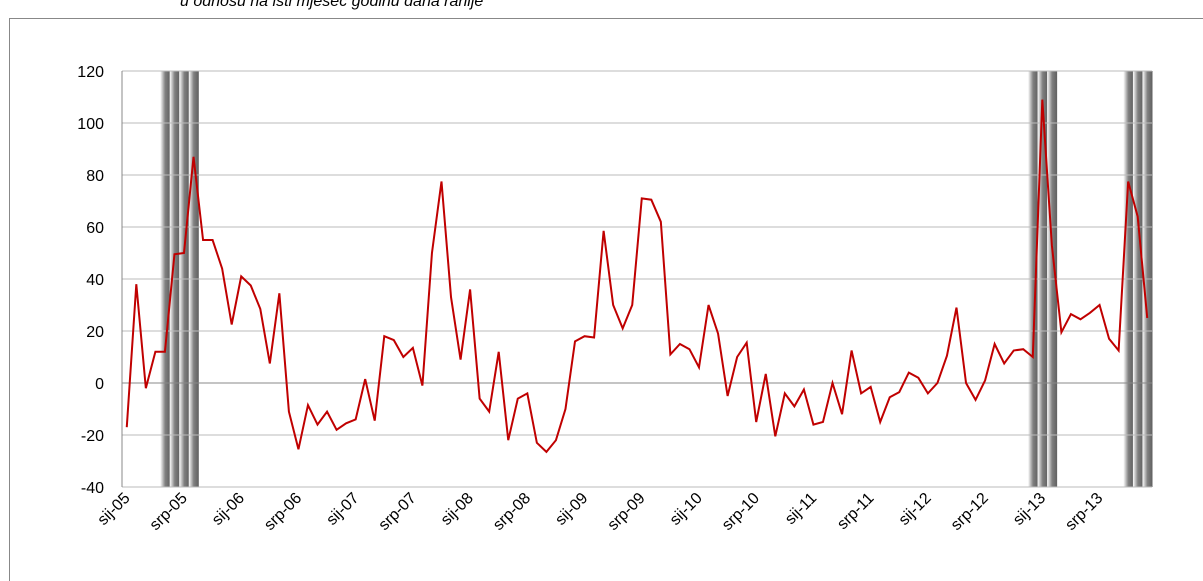  I want to click on x-tick-label: sij-08, so click(457, 509).